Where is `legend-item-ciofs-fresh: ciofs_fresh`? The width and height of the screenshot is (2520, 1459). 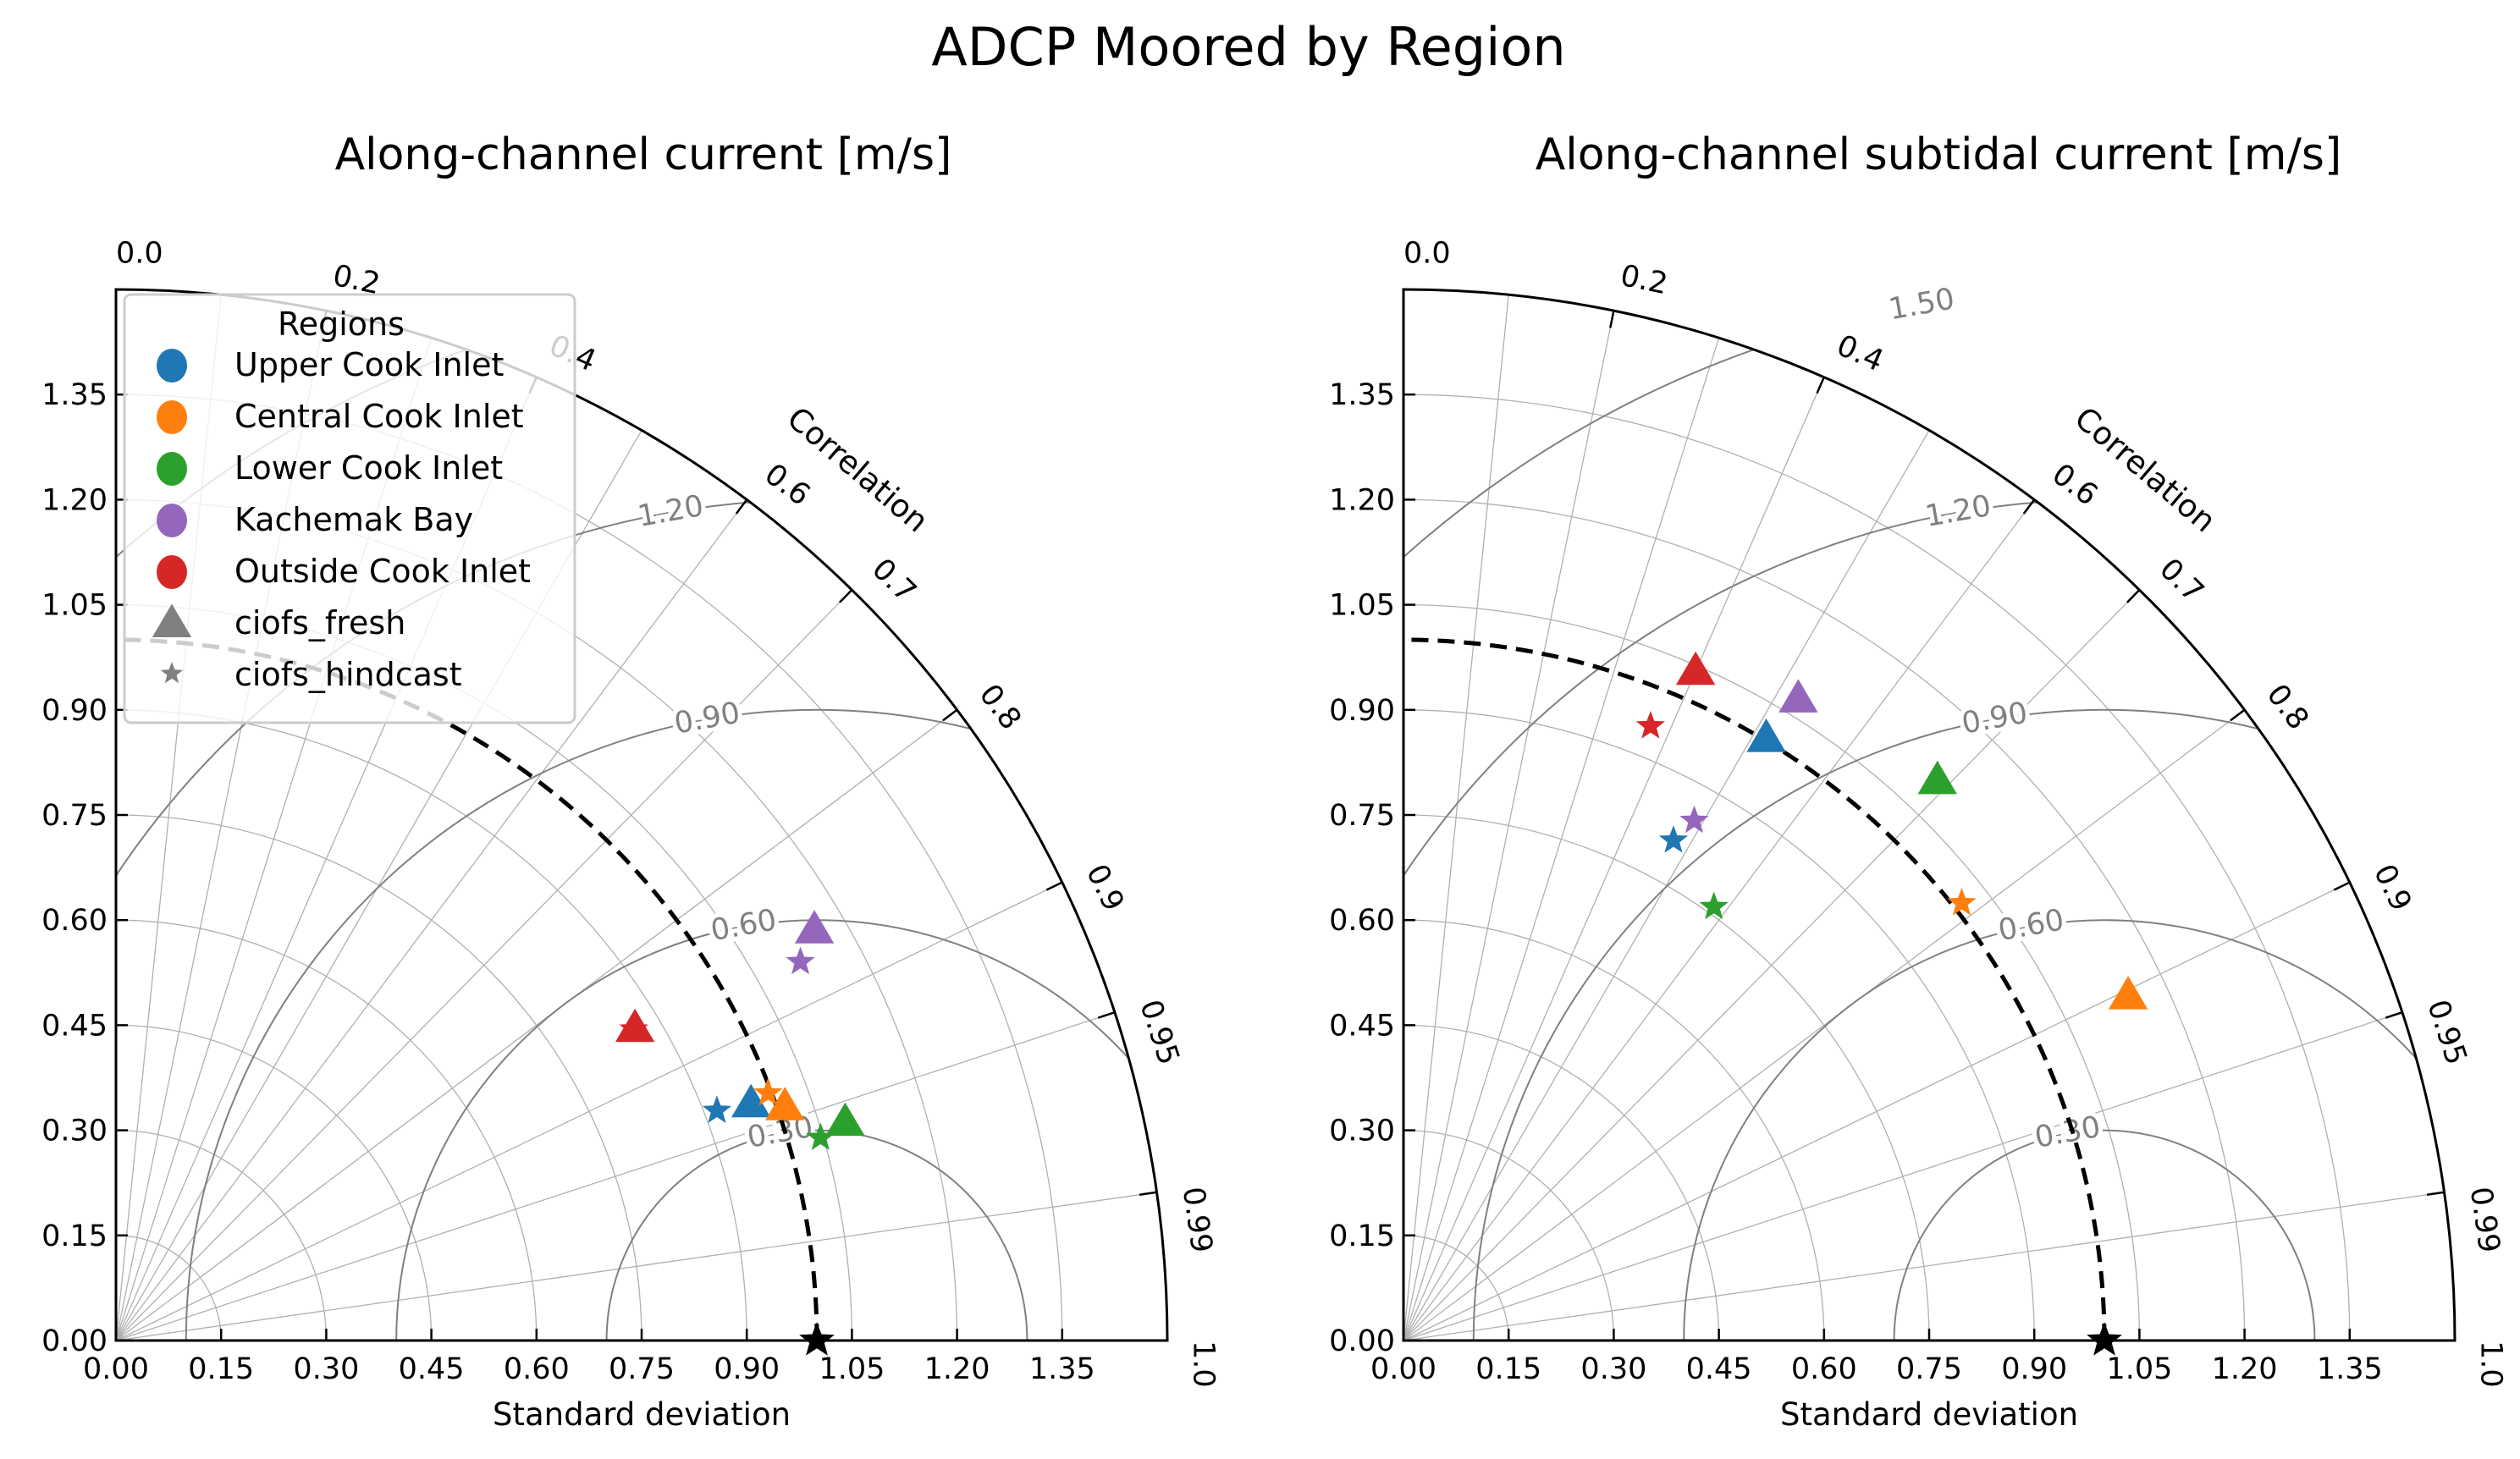 legend-item-ciofs-fresh: ciofs_fresh is located at coordinates (278, 622).